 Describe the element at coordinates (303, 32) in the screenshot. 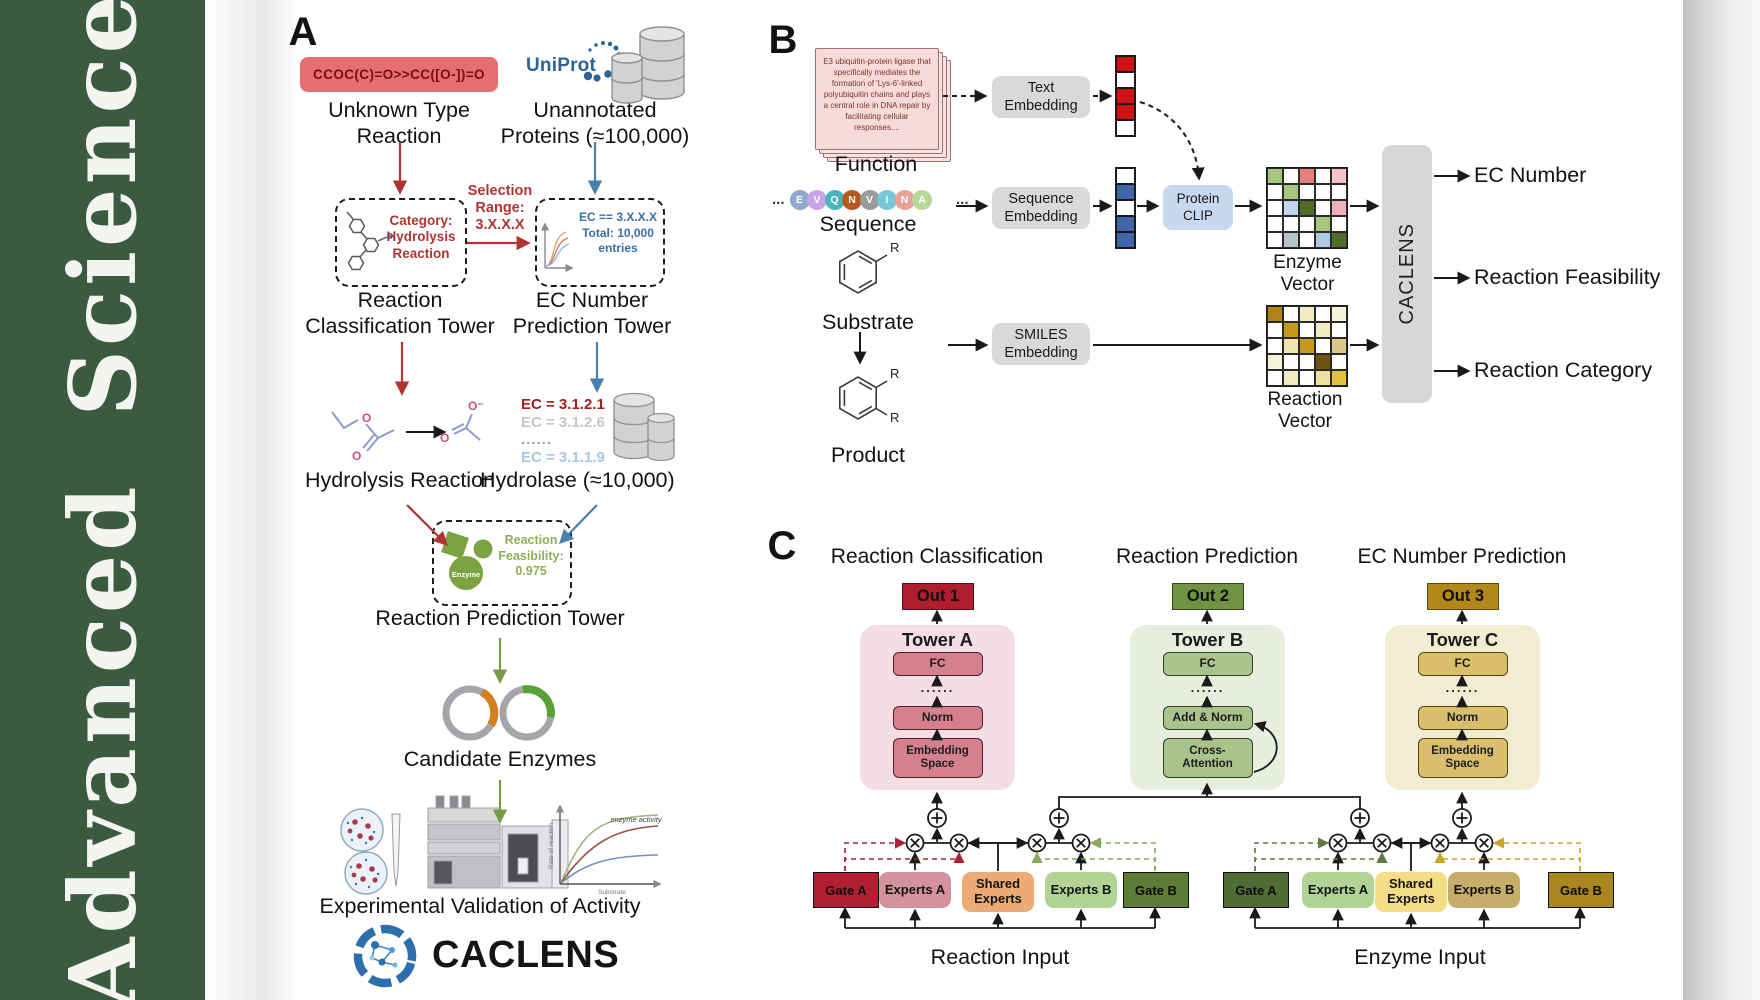

I see `panel-a-label: A` at that location.